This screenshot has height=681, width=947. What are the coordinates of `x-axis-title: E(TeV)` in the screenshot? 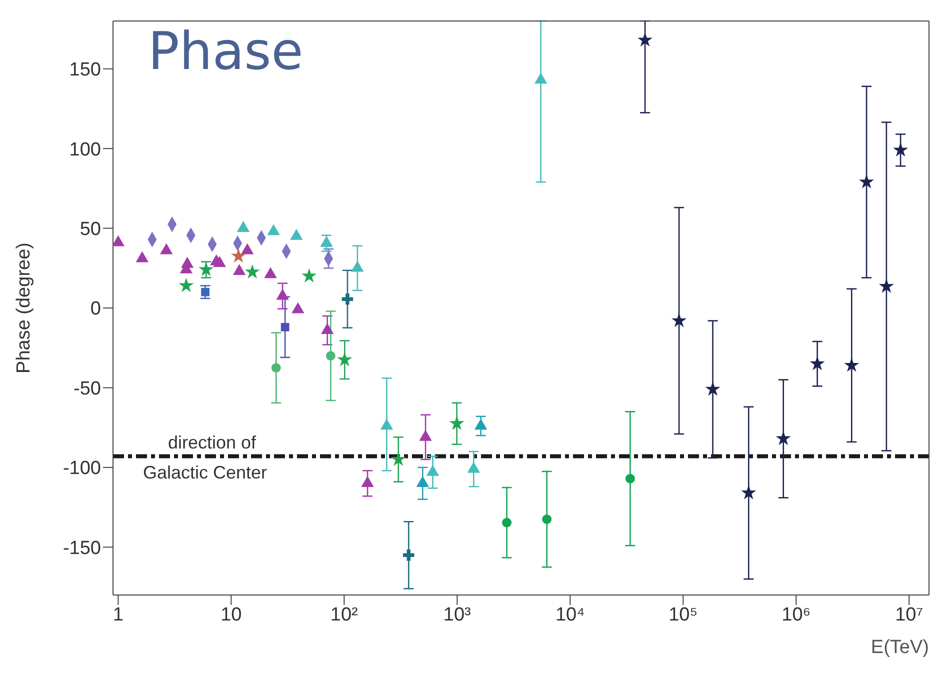 It's located at (899, 647).